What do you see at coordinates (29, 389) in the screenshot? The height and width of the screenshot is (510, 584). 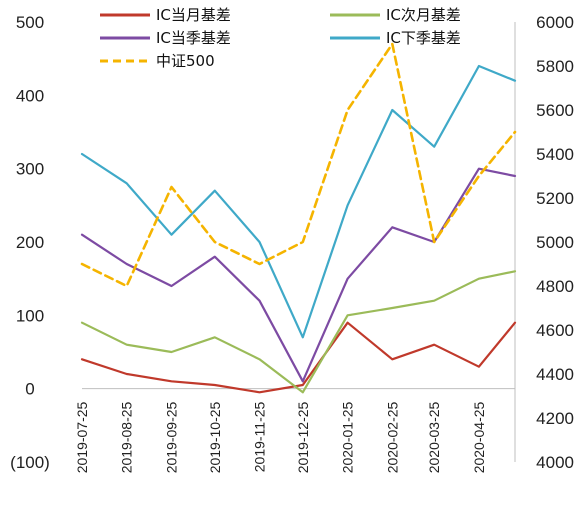 I see `y-left-tick-label: 0` at bounding box center [29, 389].